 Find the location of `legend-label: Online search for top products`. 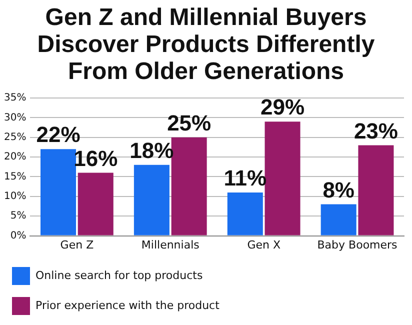

legend-label: Online search for top products is located at coordinates (119, 275).